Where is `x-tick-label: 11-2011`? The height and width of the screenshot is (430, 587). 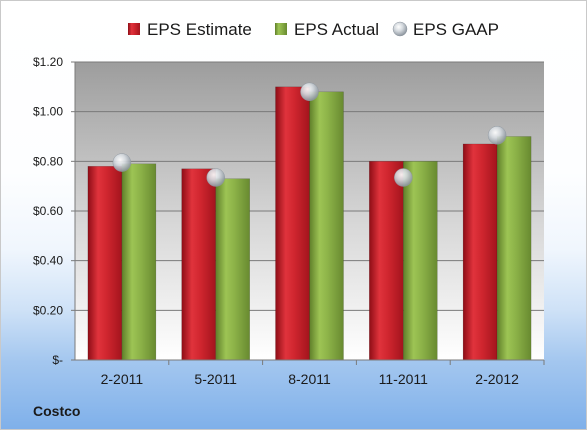
x-tick-label: 11-2011 is located at coordinates (404, 379).